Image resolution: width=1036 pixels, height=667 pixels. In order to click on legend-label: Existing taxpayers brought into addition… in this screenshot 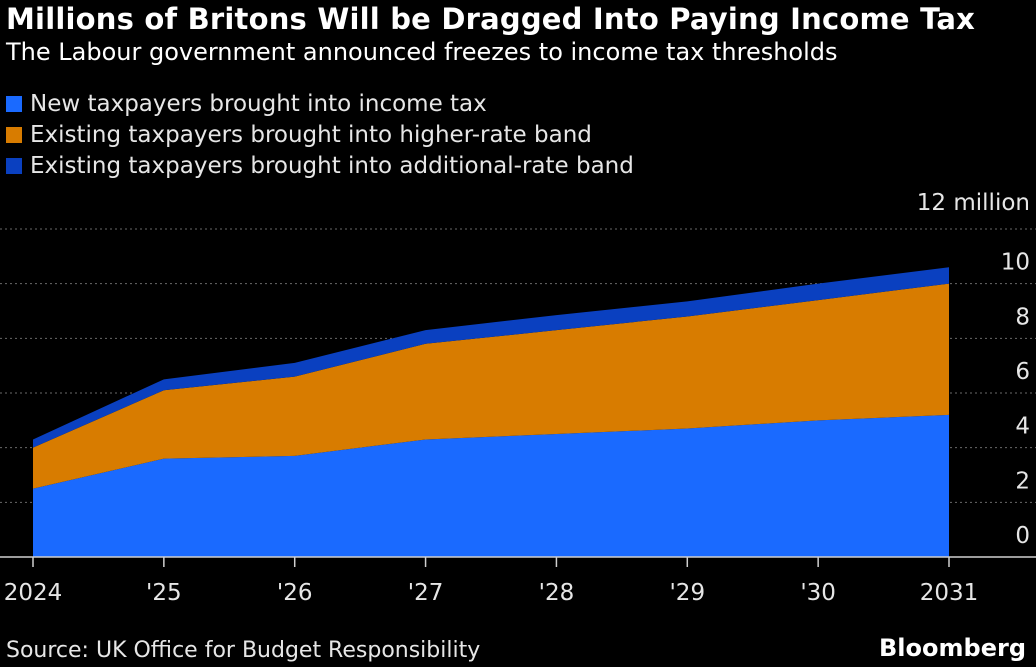, I will do `click(332, 165)`.